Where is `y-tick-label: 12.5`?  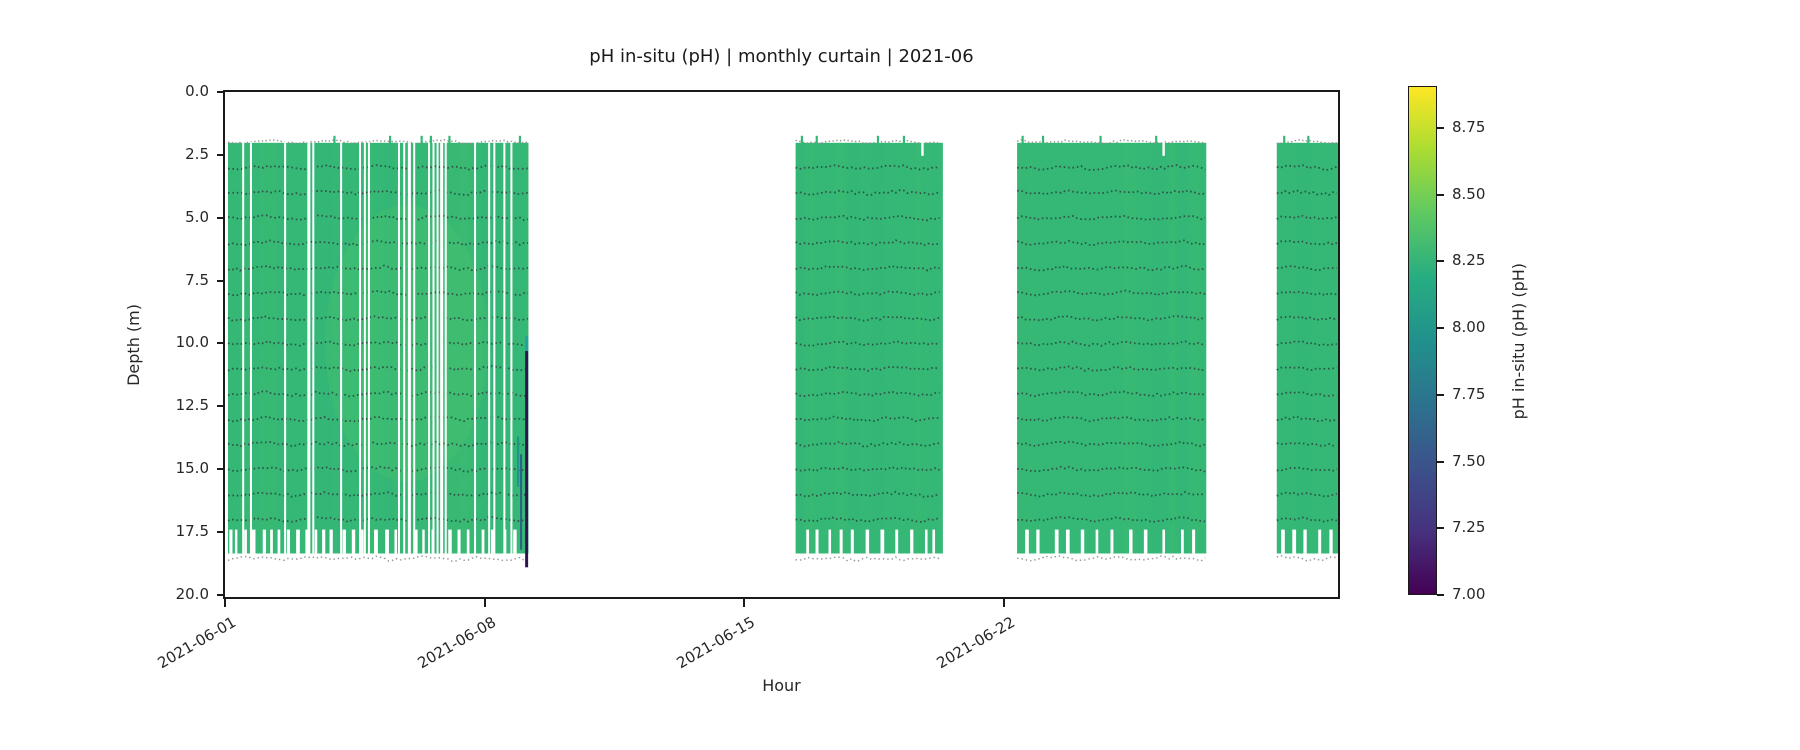
y-tick-label: 12.5 is located at coordinates (192, 405).